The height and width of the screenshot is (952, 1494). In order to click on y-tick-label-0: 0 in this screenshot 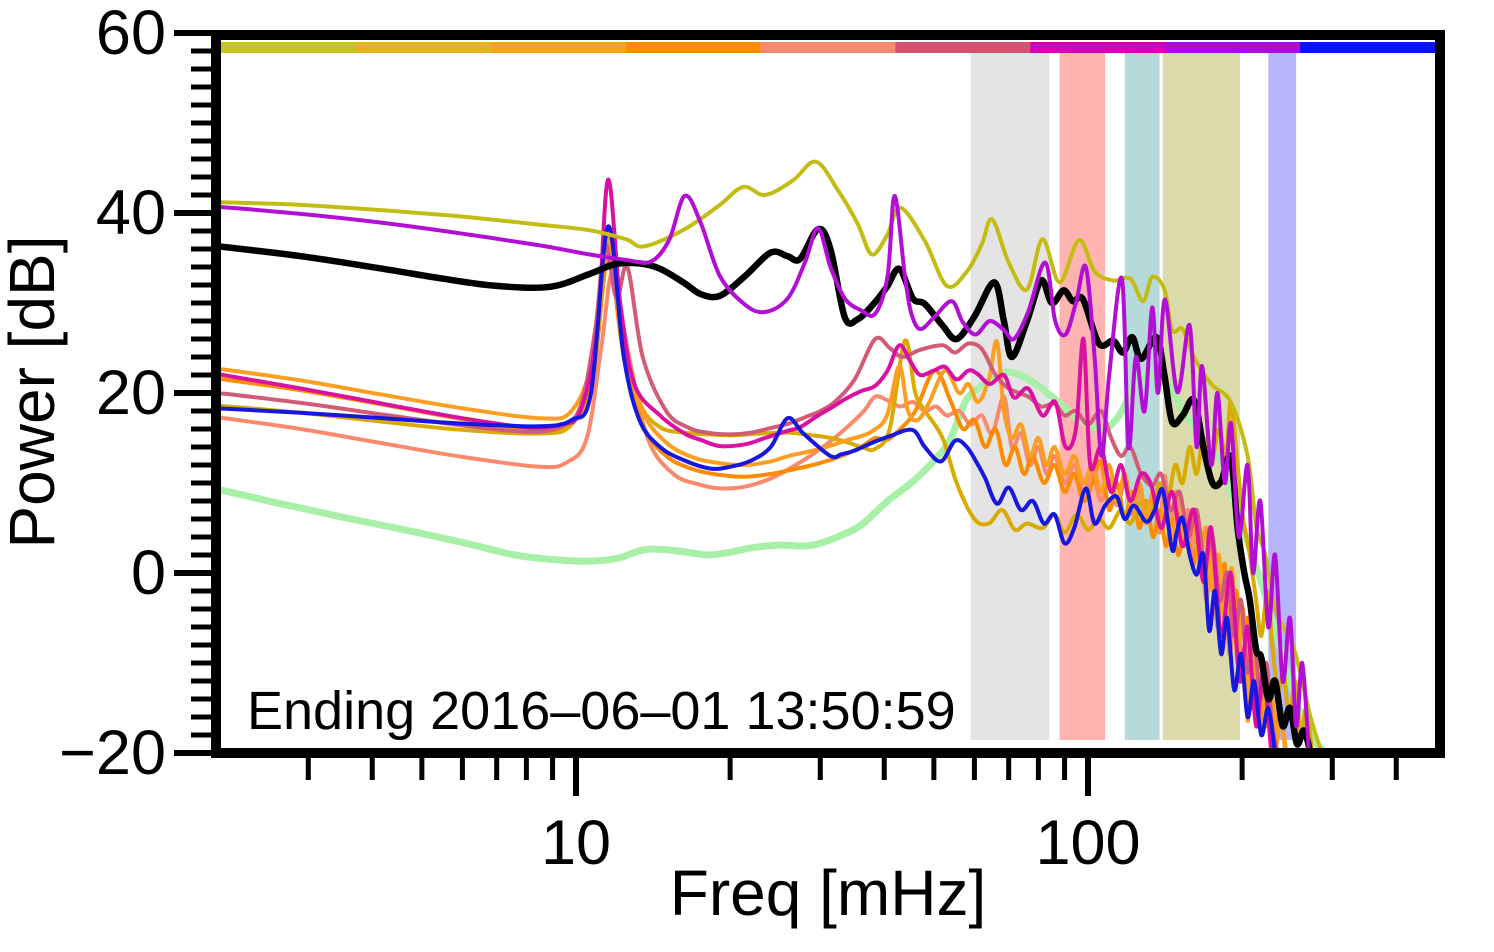, I will do `click(148, 573)`.